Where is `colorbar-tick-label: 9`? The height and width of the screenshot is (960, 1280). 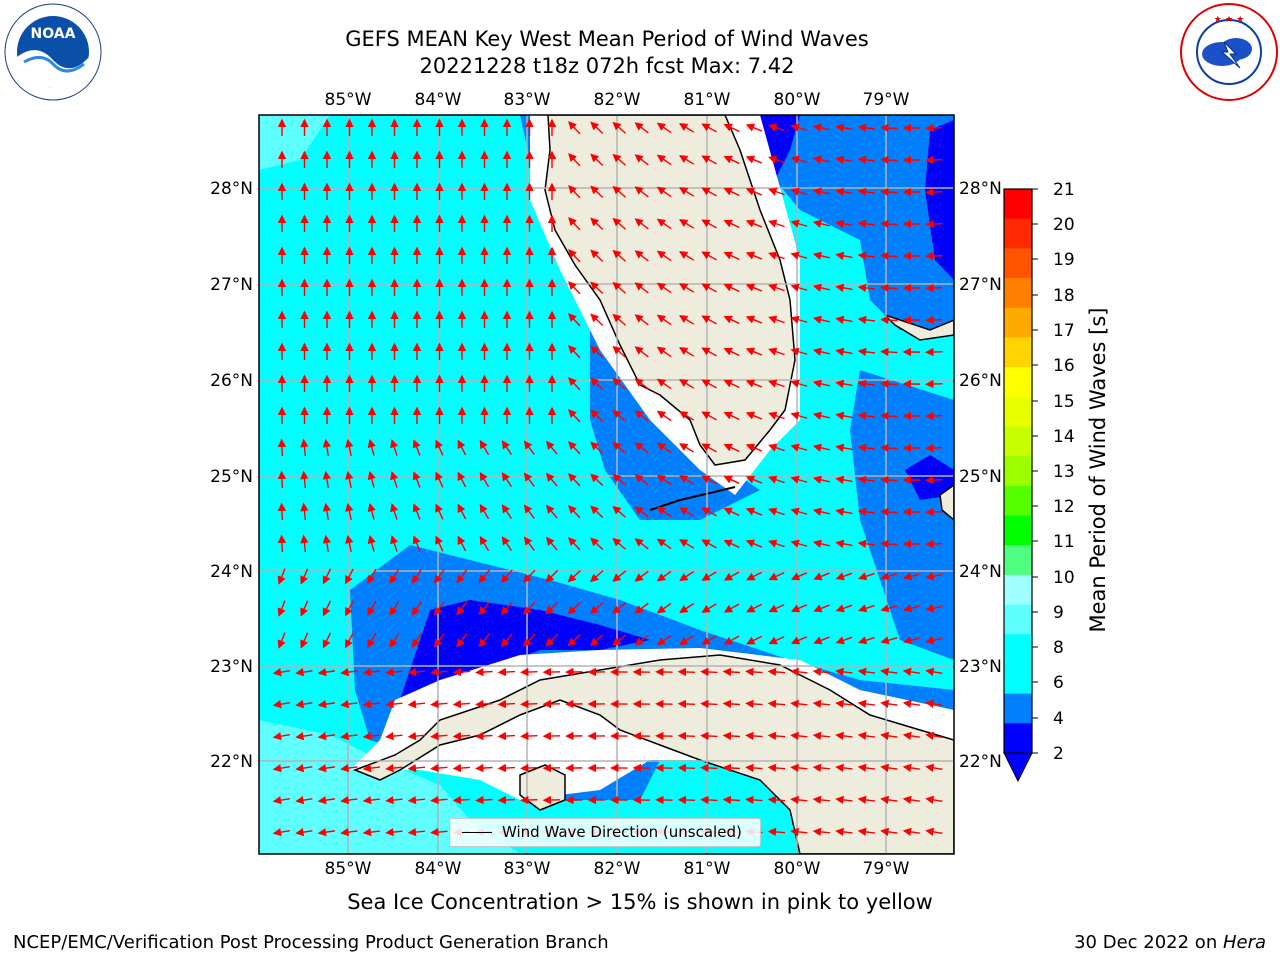
colorbar-tick-label: 9 is located at coordinates (1058, 613).